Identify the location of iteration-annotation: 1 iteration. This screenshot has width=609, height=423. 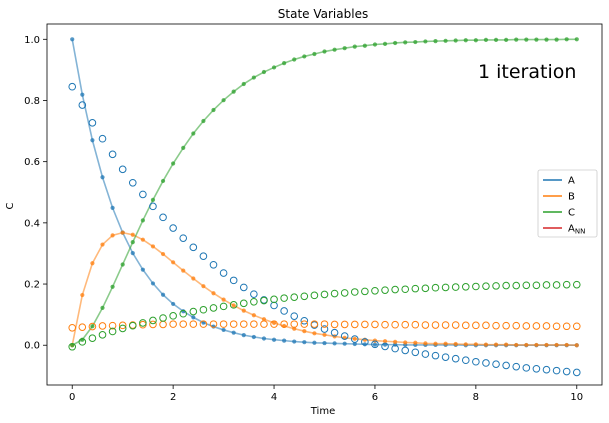
(527, 72).